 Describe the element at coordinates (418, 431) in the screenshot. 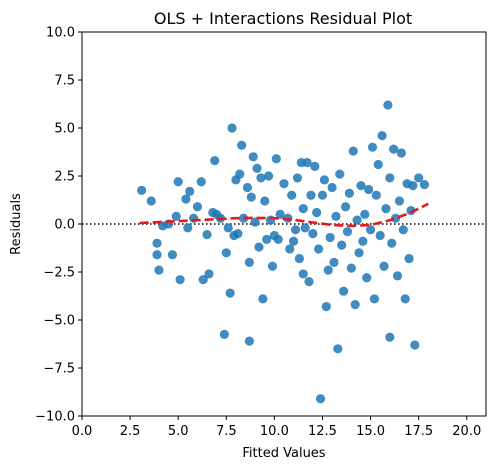

I see `x-tick-label: 17.5` at that location.